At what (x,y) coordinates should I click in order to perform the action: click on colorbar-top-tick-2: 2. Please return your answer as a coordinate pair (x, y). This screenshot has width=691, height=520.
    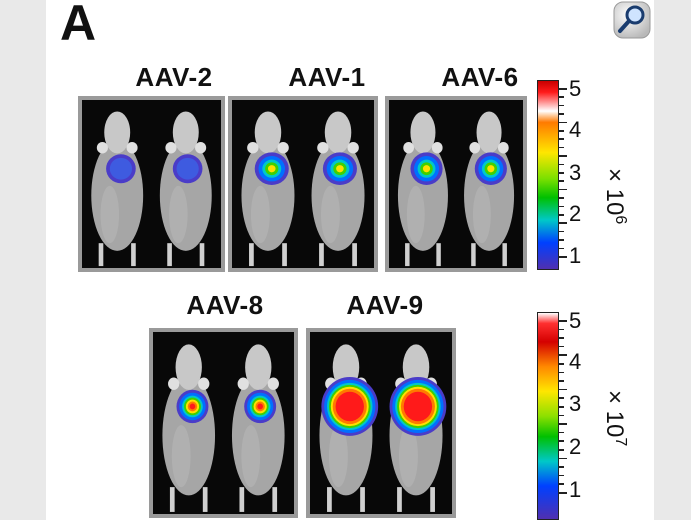
    Looking at the image, I should click on (575, 213).